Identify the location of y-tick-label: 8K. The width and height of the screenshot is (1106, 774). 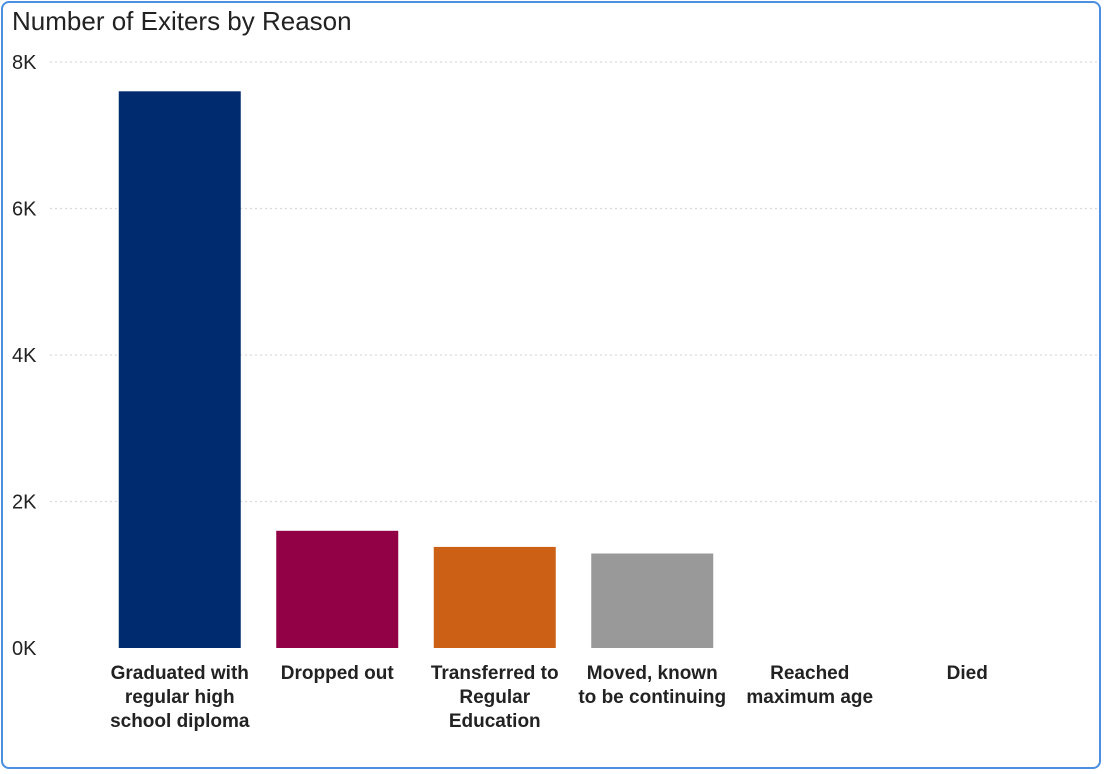
(24, 63).